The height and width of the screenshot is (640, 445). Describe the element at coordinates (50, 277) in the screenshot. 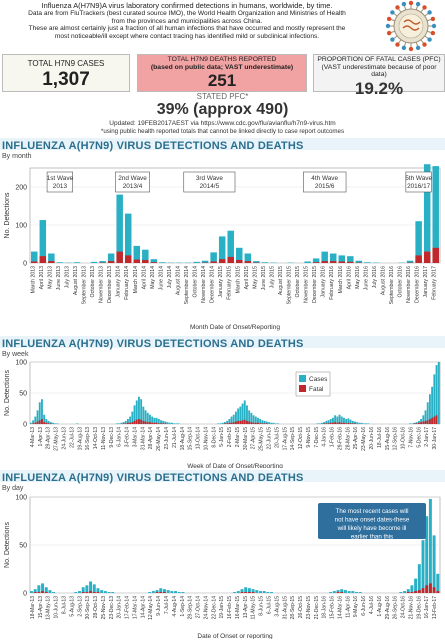

I see `x-tick-label: May 2013` at that location.